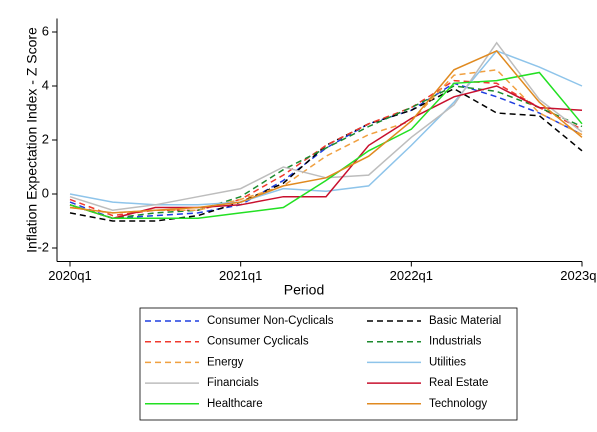  I want to click on legend-text: Consumer Non-Cyclicals, so click(270, 321).